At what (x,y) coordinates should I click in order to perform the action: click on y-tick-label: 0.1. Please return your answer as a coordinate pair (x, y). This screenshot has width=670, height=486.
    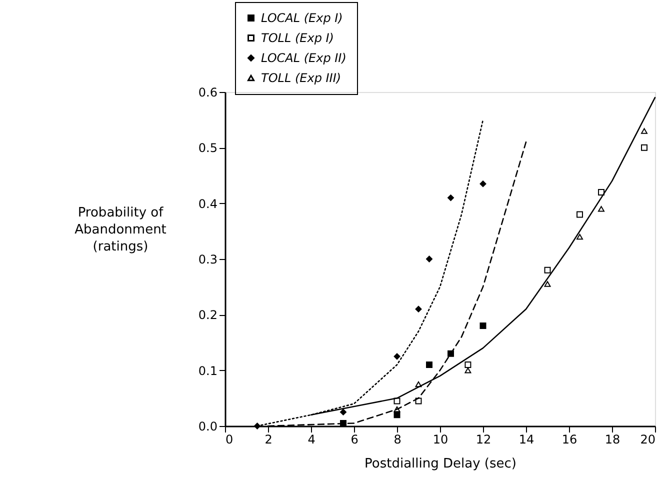
    Looking at the image, I should click on (208, 371).